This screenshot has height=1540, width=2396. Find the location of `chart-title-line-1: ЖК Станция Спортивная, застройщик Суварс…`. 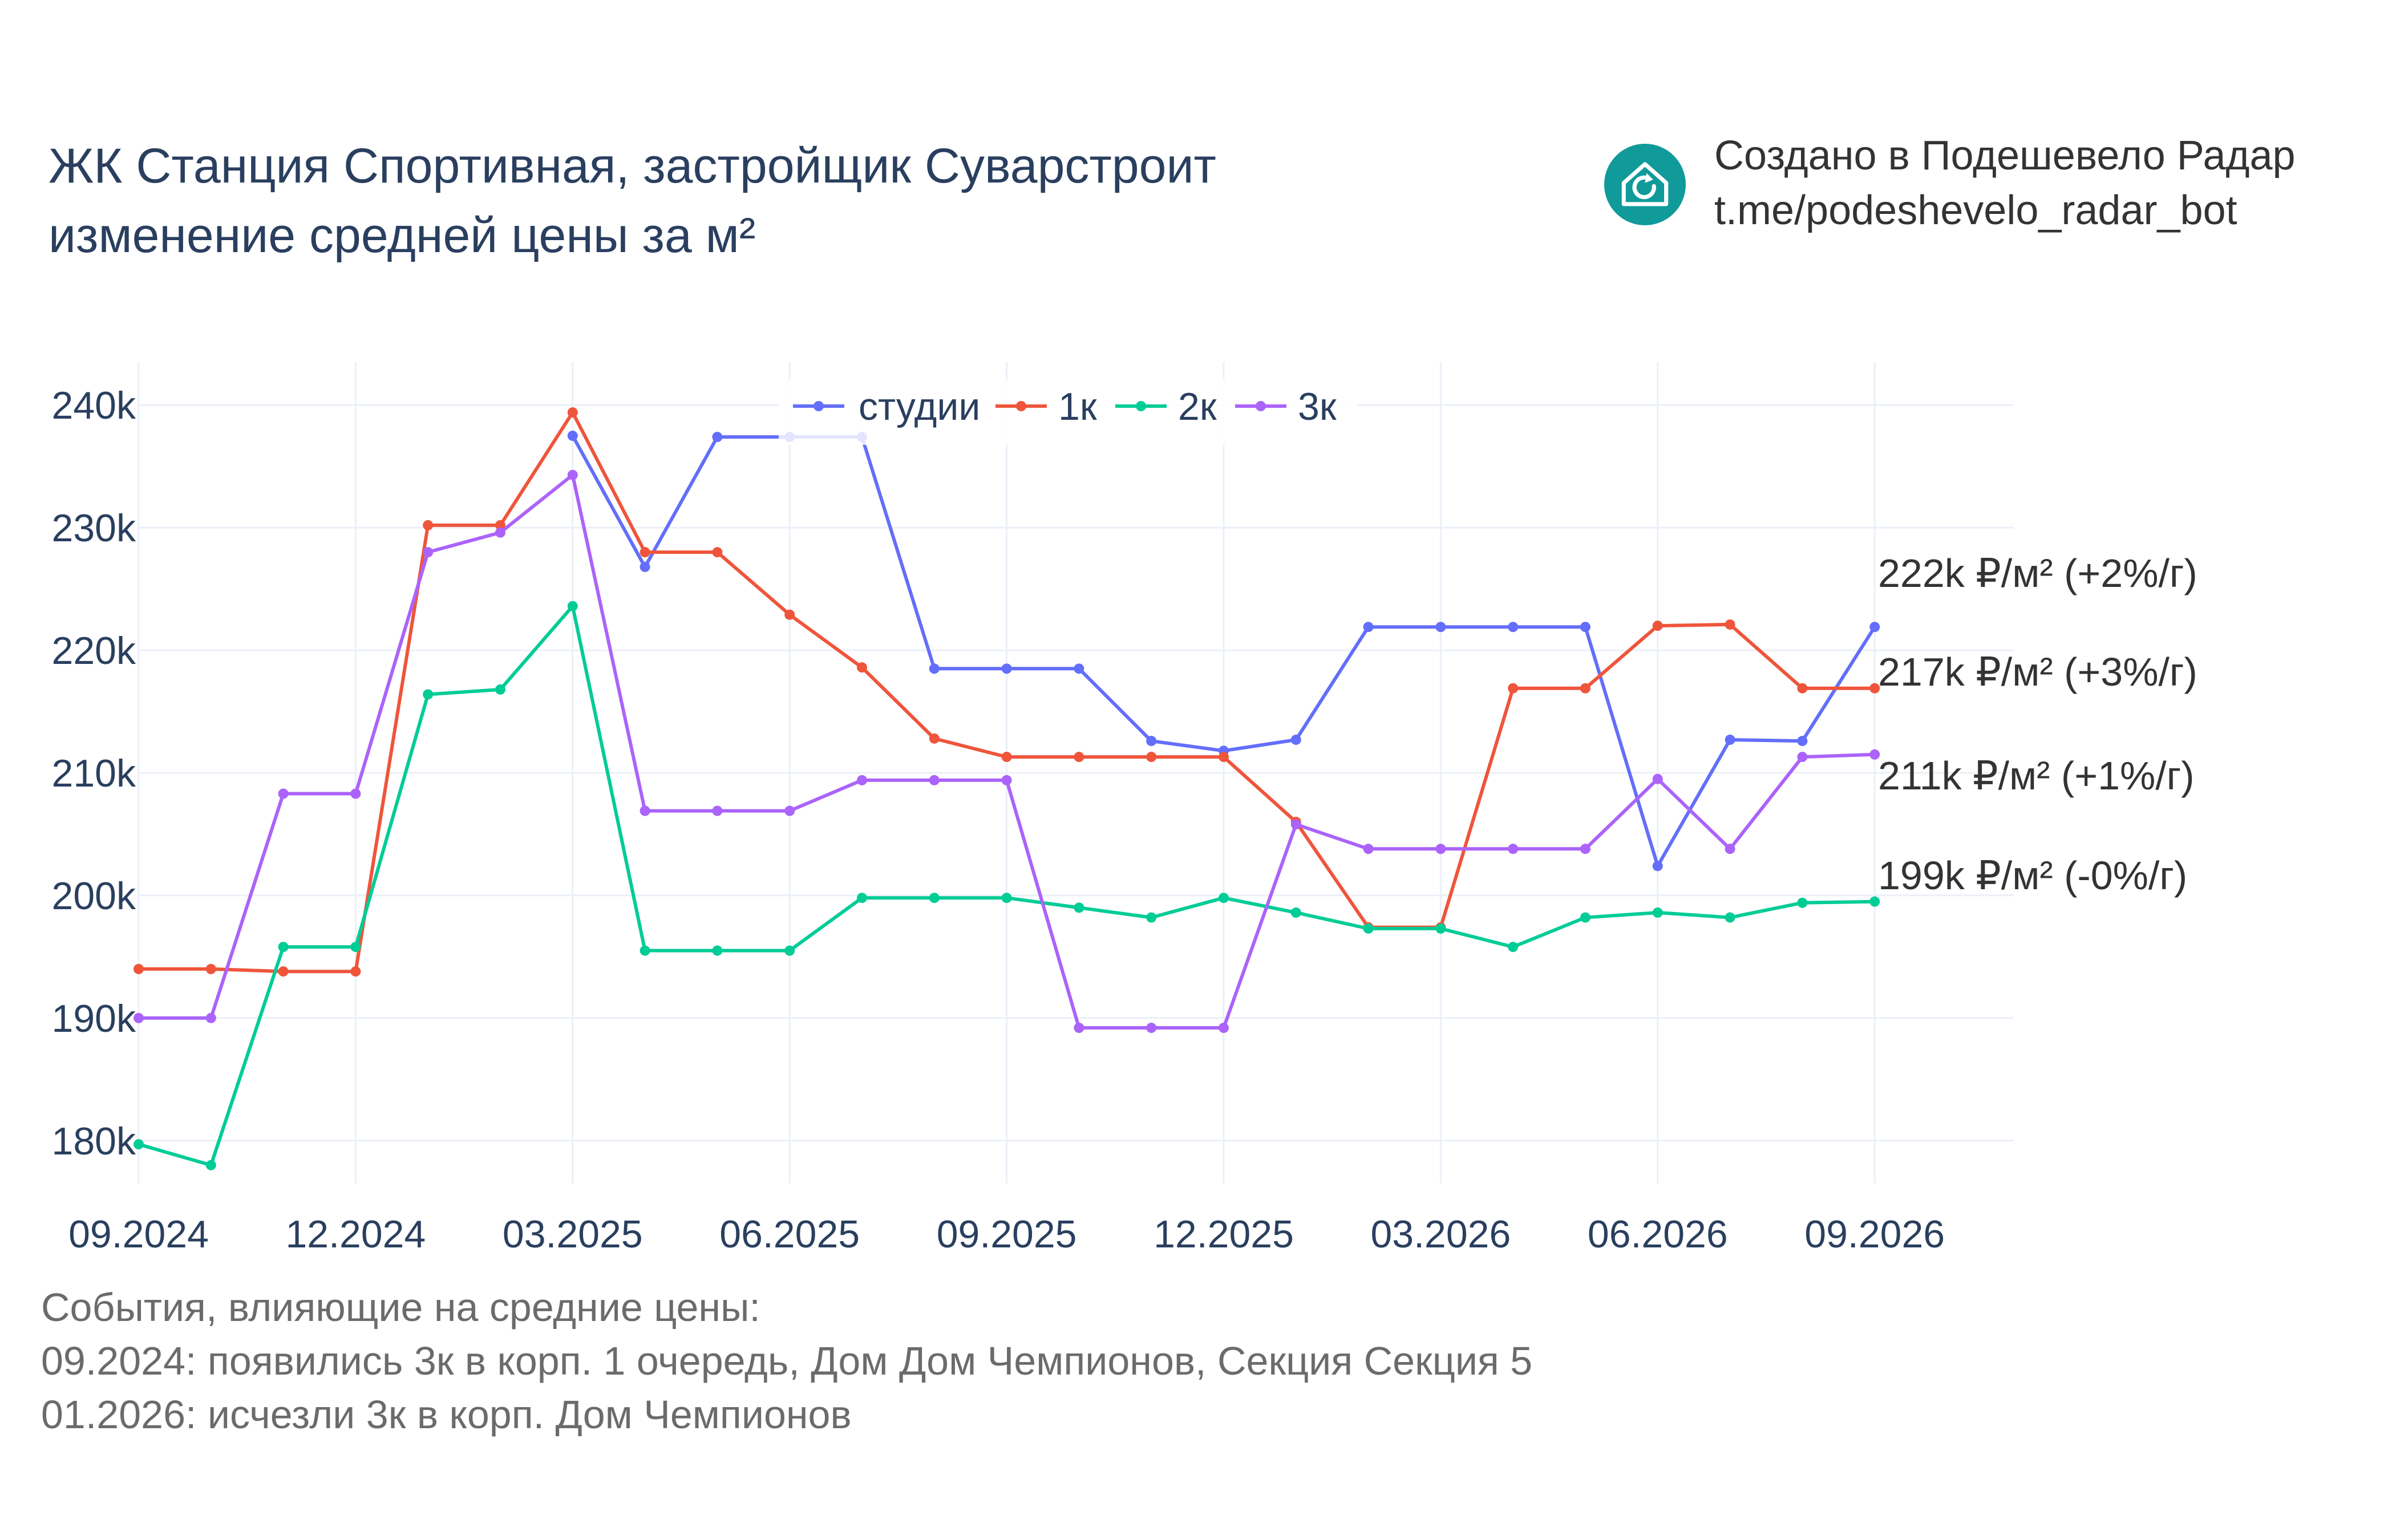

chart-title-line-1: ЖК Станция Спортивная, застройщик Суварс… is located at coordinates (632, 166).